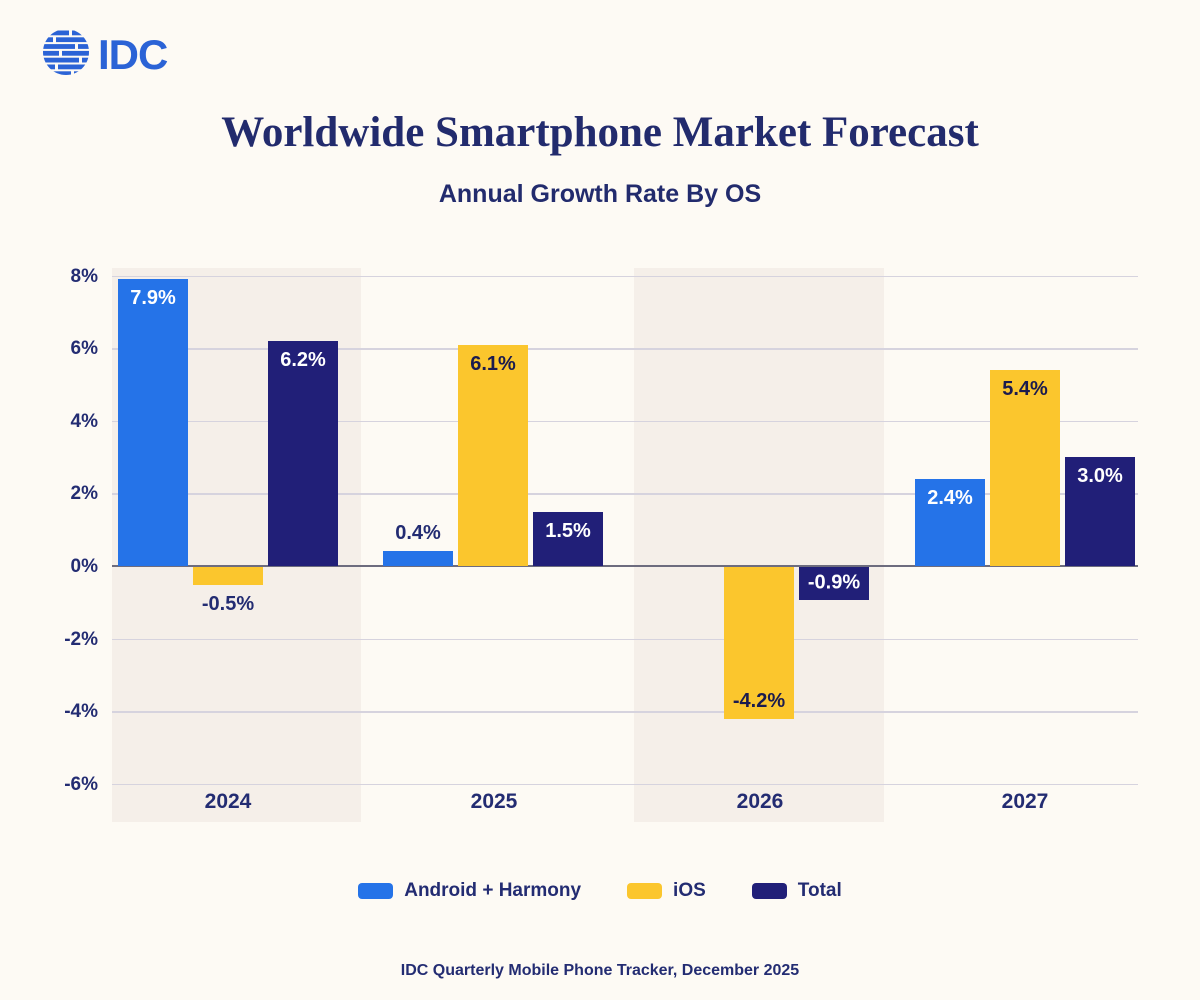  I want to click on legend-item-total: Total, so click(796, 891).